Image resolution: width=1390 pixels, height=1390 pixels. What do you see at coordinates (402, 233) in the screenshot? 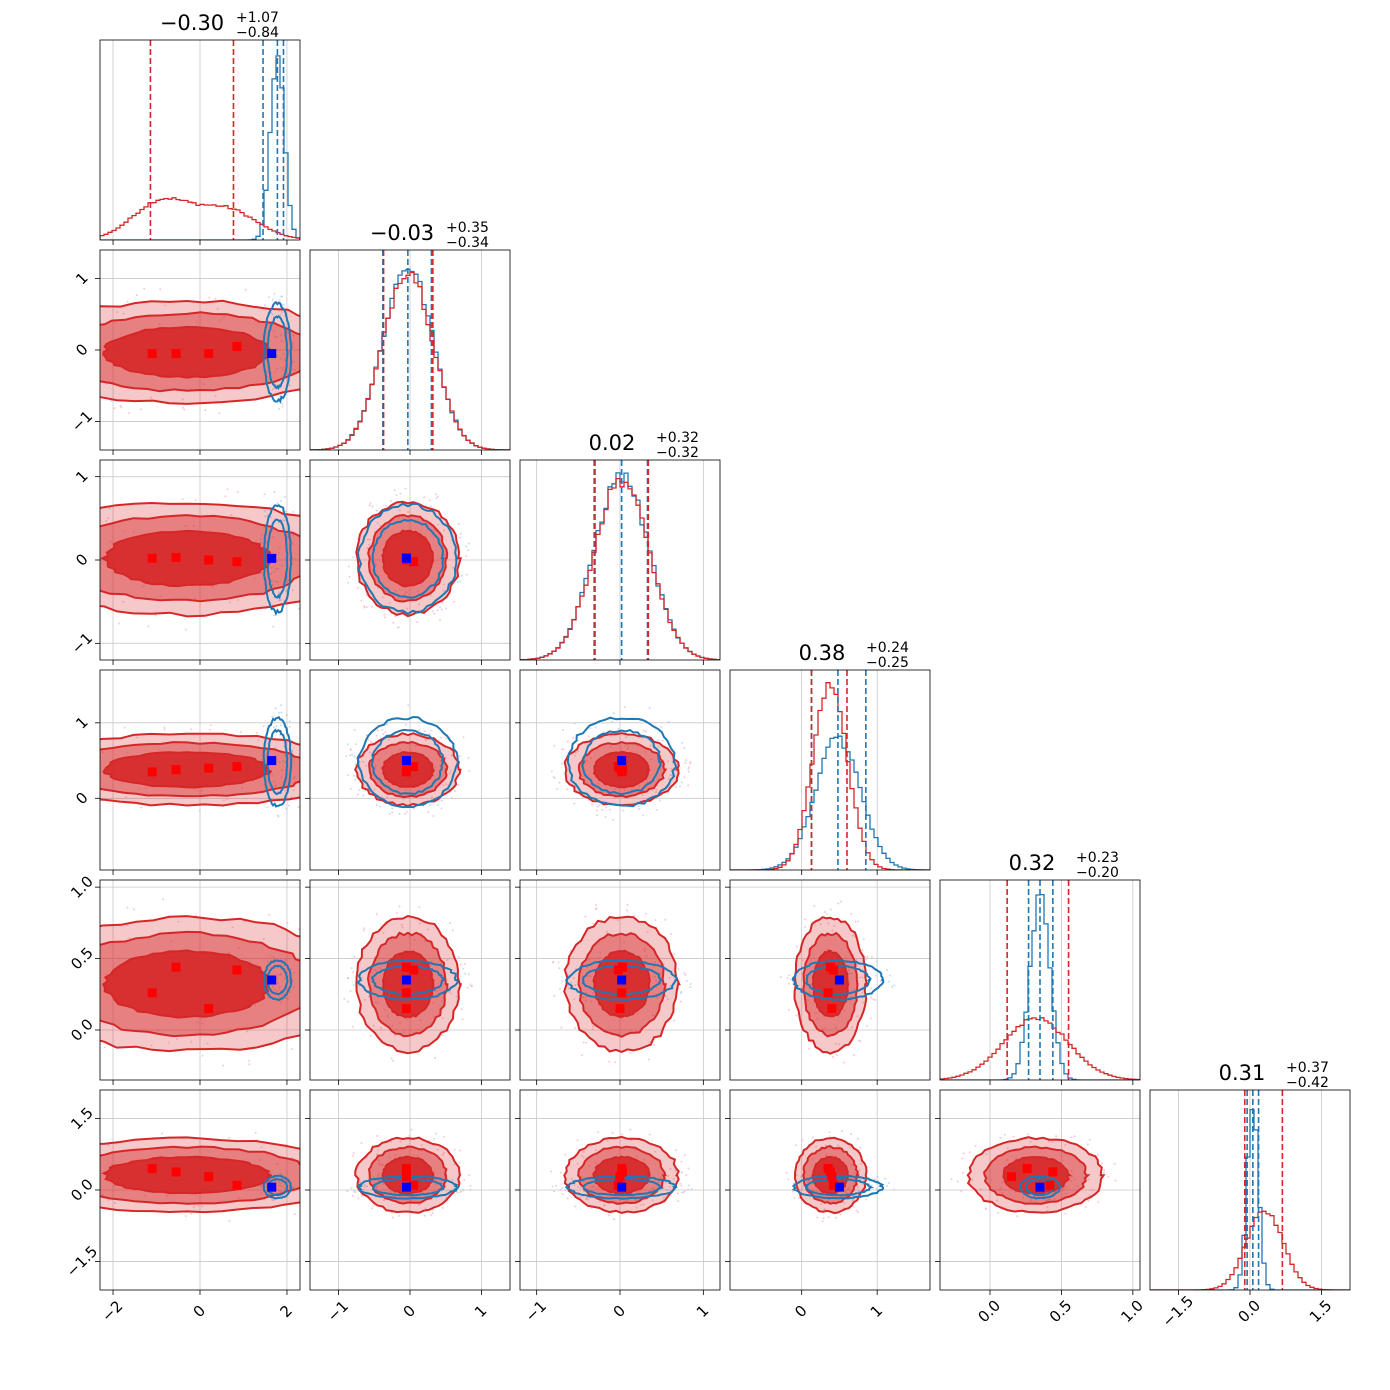
I see `panel-title-1: −0.03` at bounding box center [402, 233].